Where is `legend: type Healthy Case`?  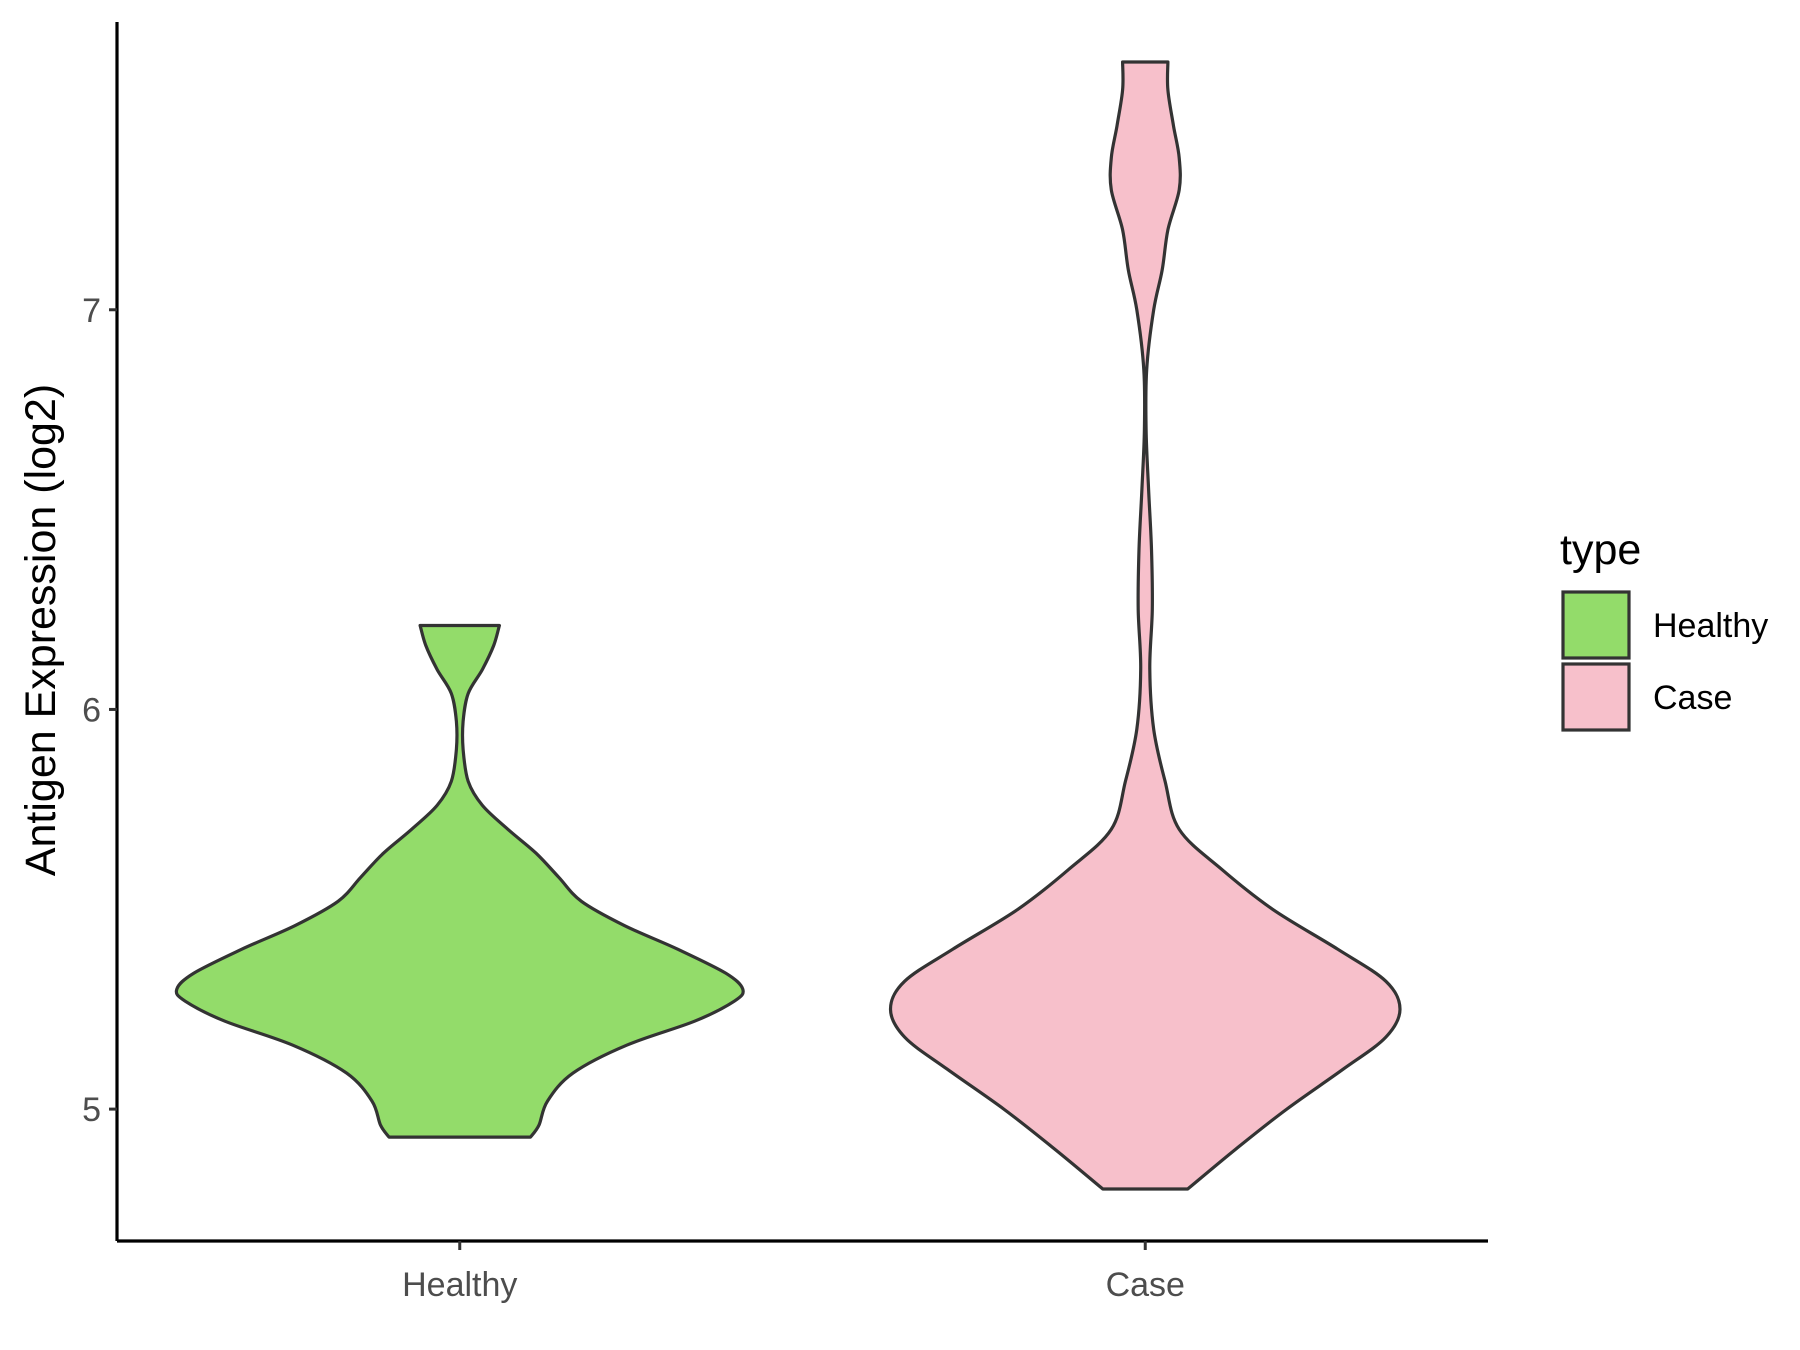 legend: type Healthy Case is located at coordinates (1664, 629).